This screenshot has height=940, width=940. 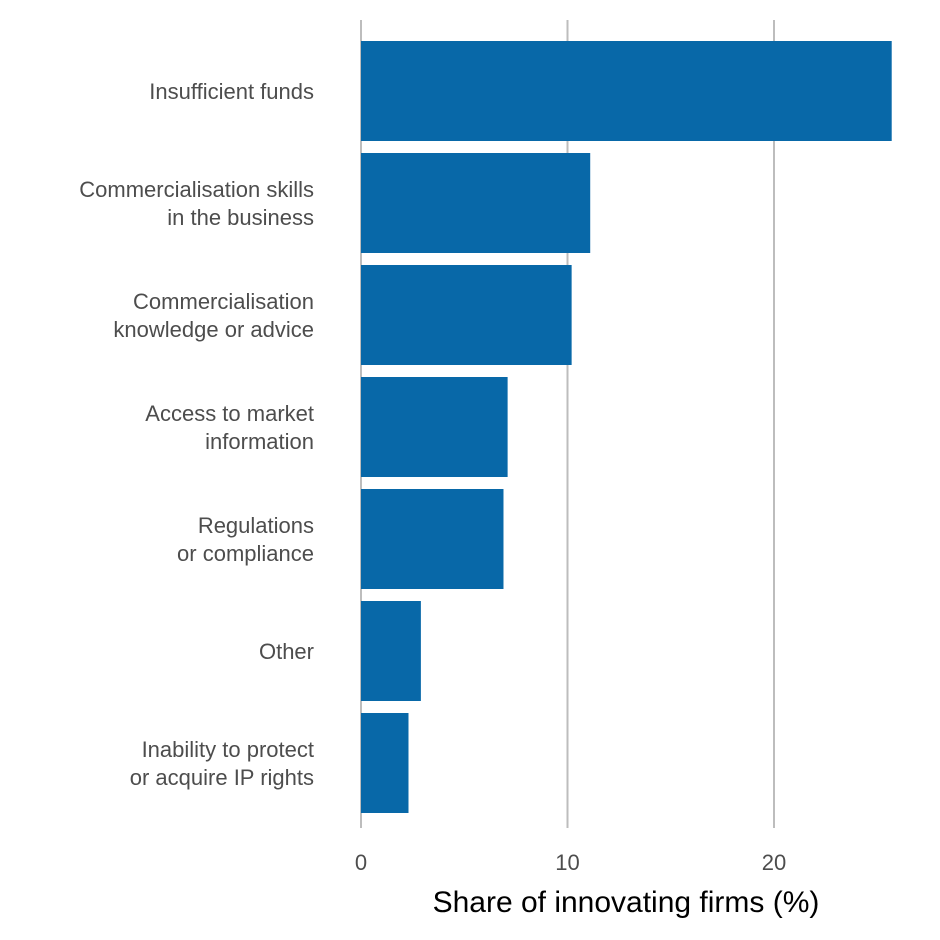 I want to click on category-label-line: in the business, so click(x=240, y=217).